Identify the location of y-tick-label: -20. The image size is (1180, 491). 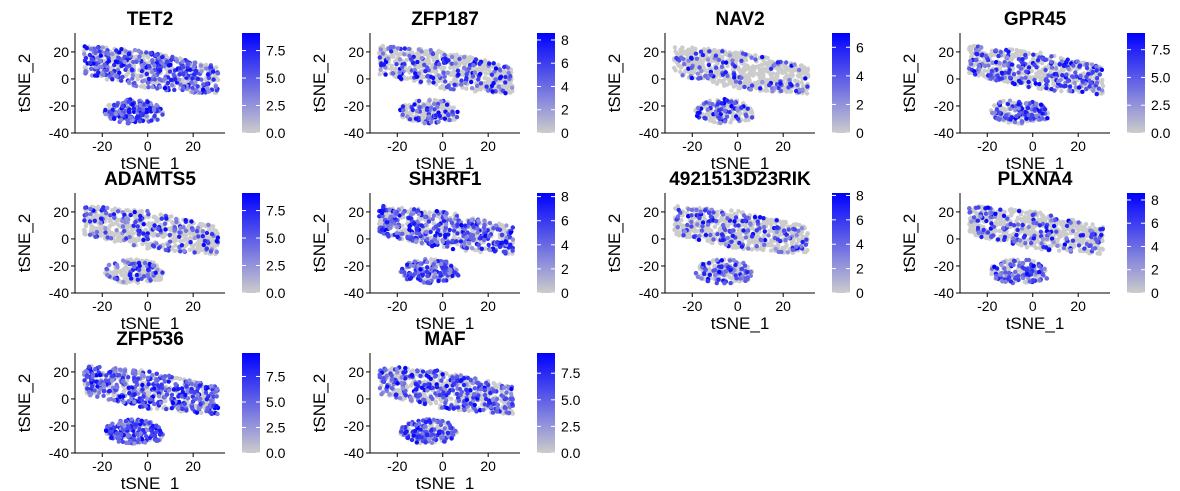
(944, 106).